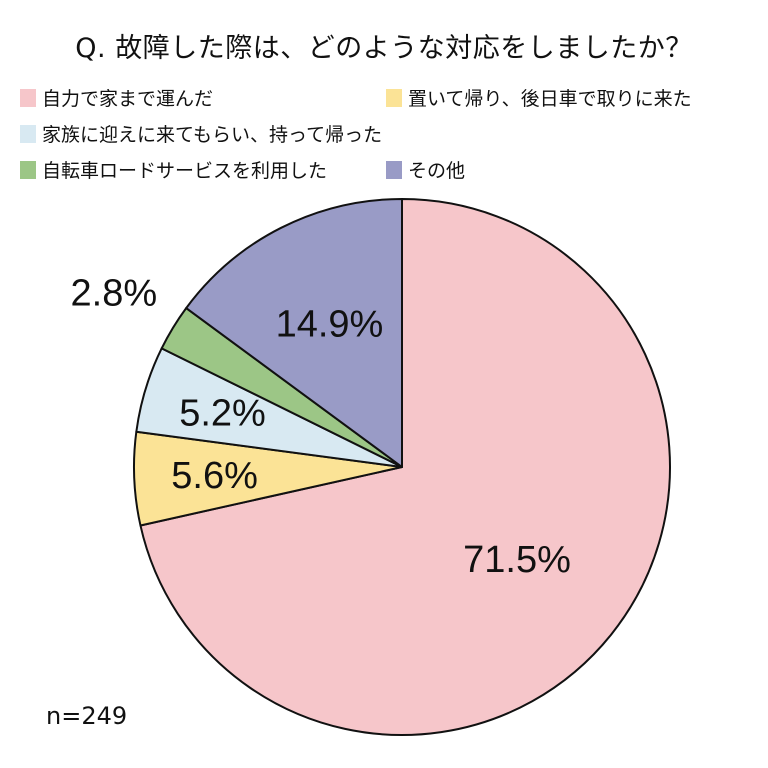 The image size is (768, 768). I want to click on slice-value-label: 2.8%, so click(114, 294).